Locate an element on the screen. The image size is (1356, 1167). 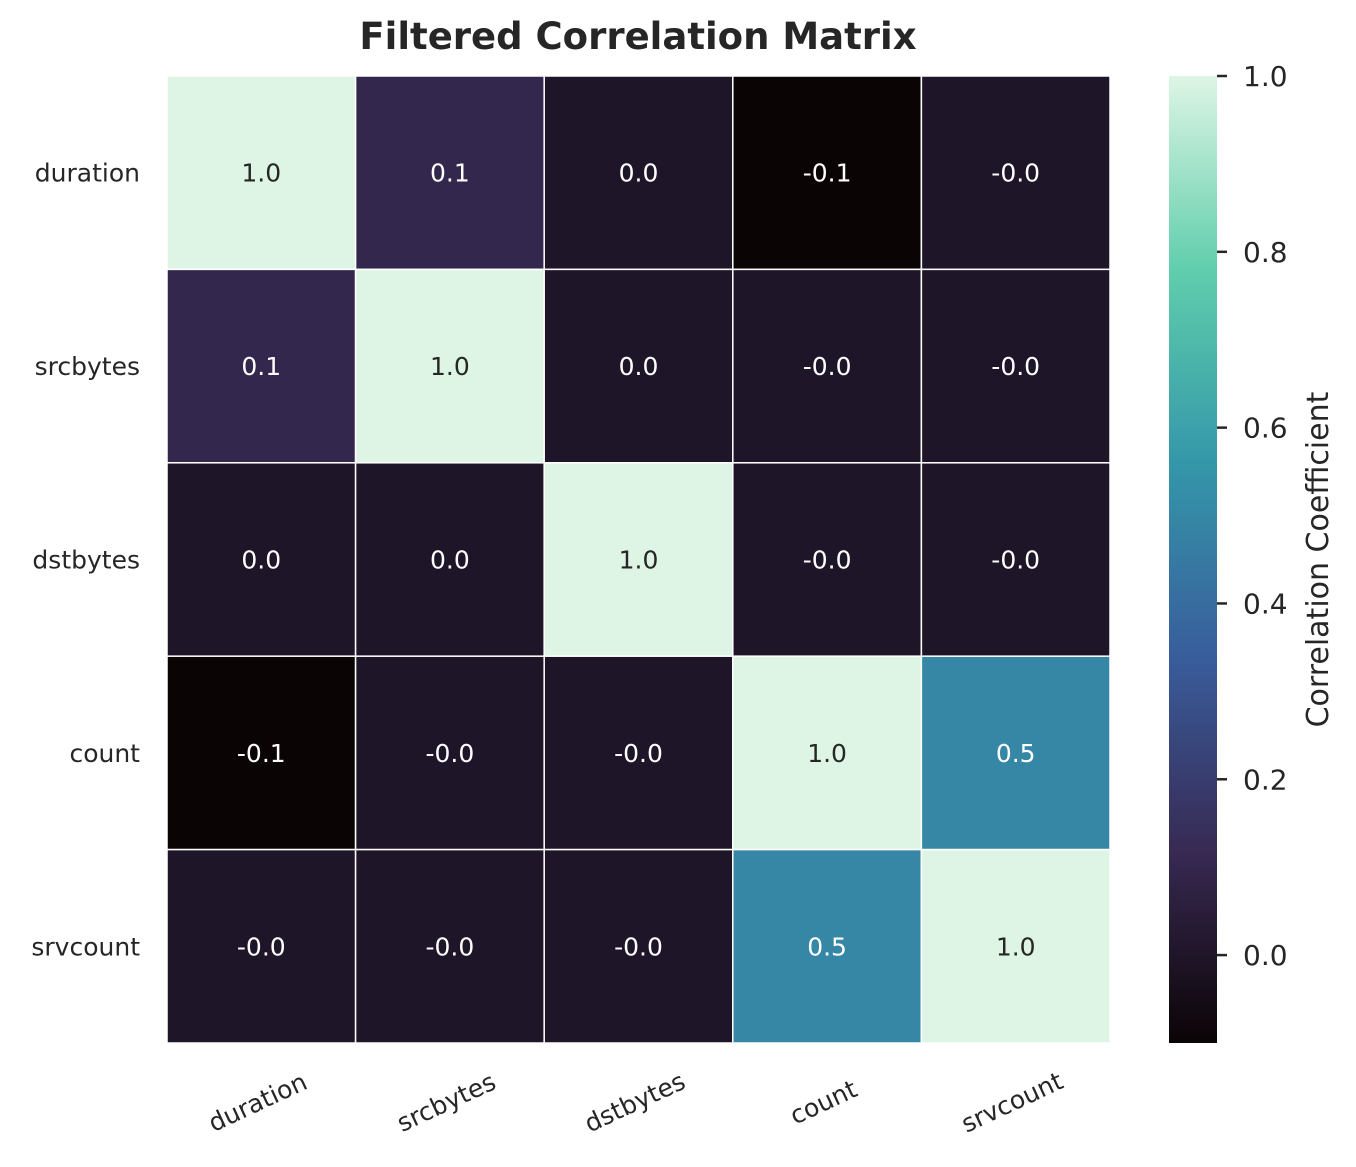
colorbar-gradient is located at coordinates (1193, 559).